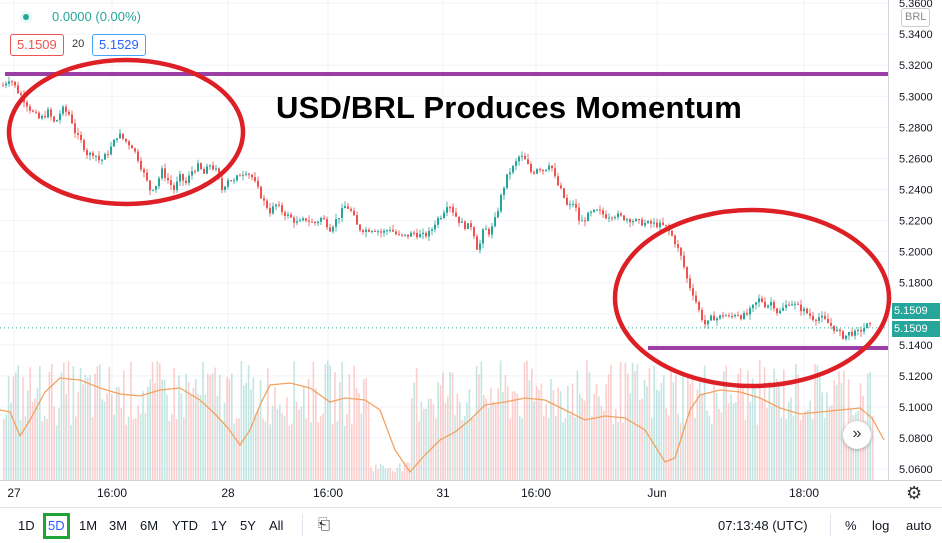 This screenshot has width=942, height=543. Describe the element at coordinates (26, 17) in the screenshot. I see `market-status-icon` at that location.